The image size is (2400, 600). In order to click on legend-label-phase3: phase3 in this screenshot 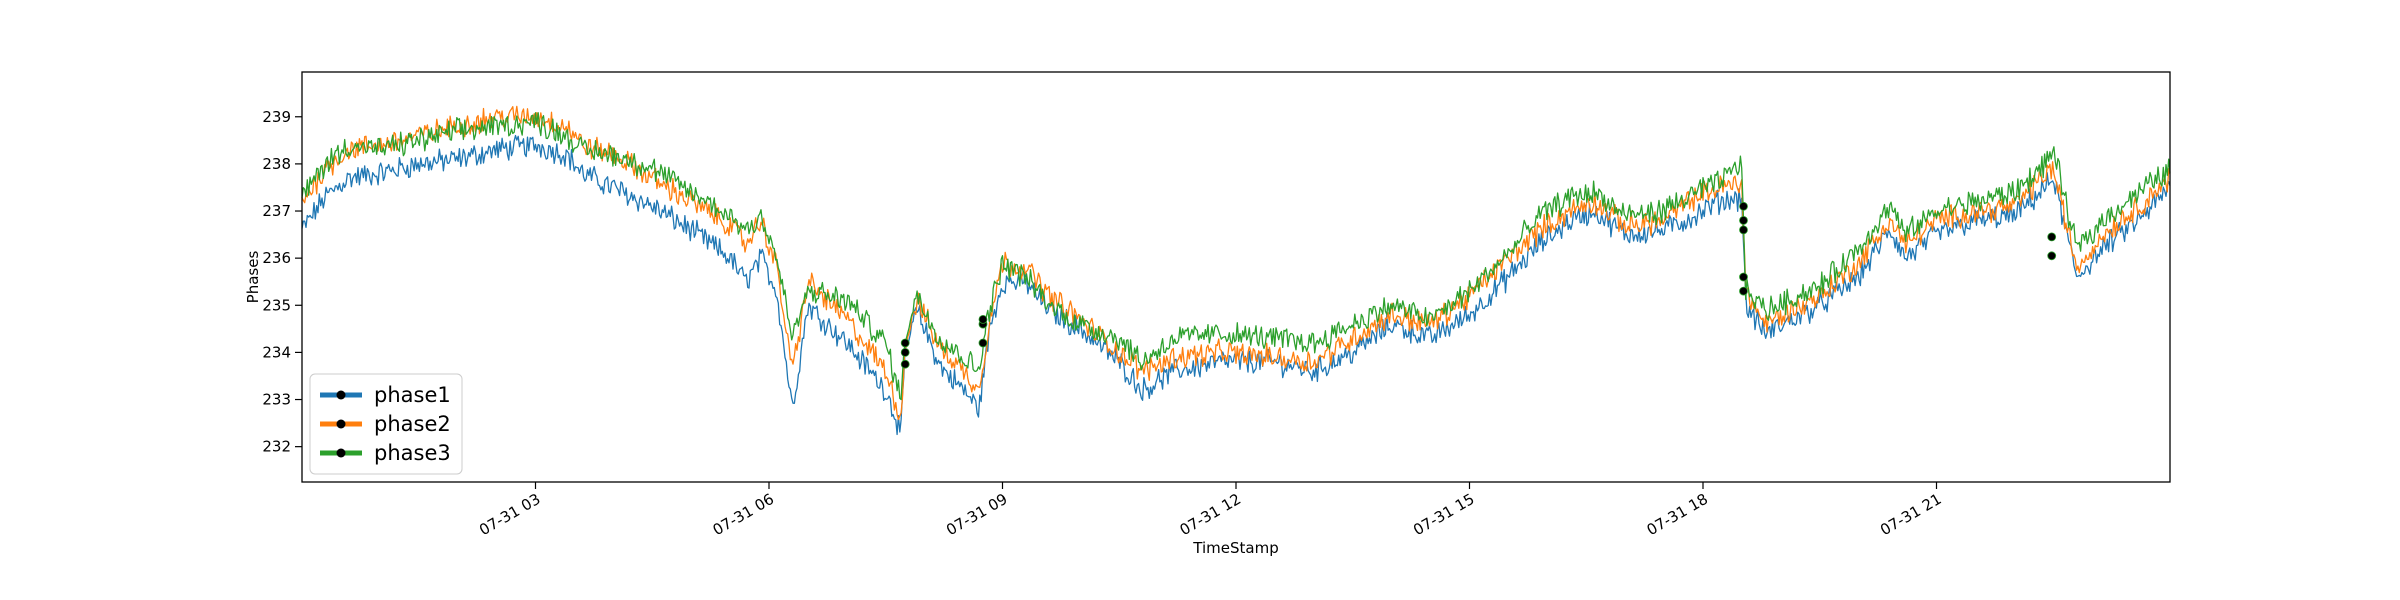, I will do `click(412, 453)`.